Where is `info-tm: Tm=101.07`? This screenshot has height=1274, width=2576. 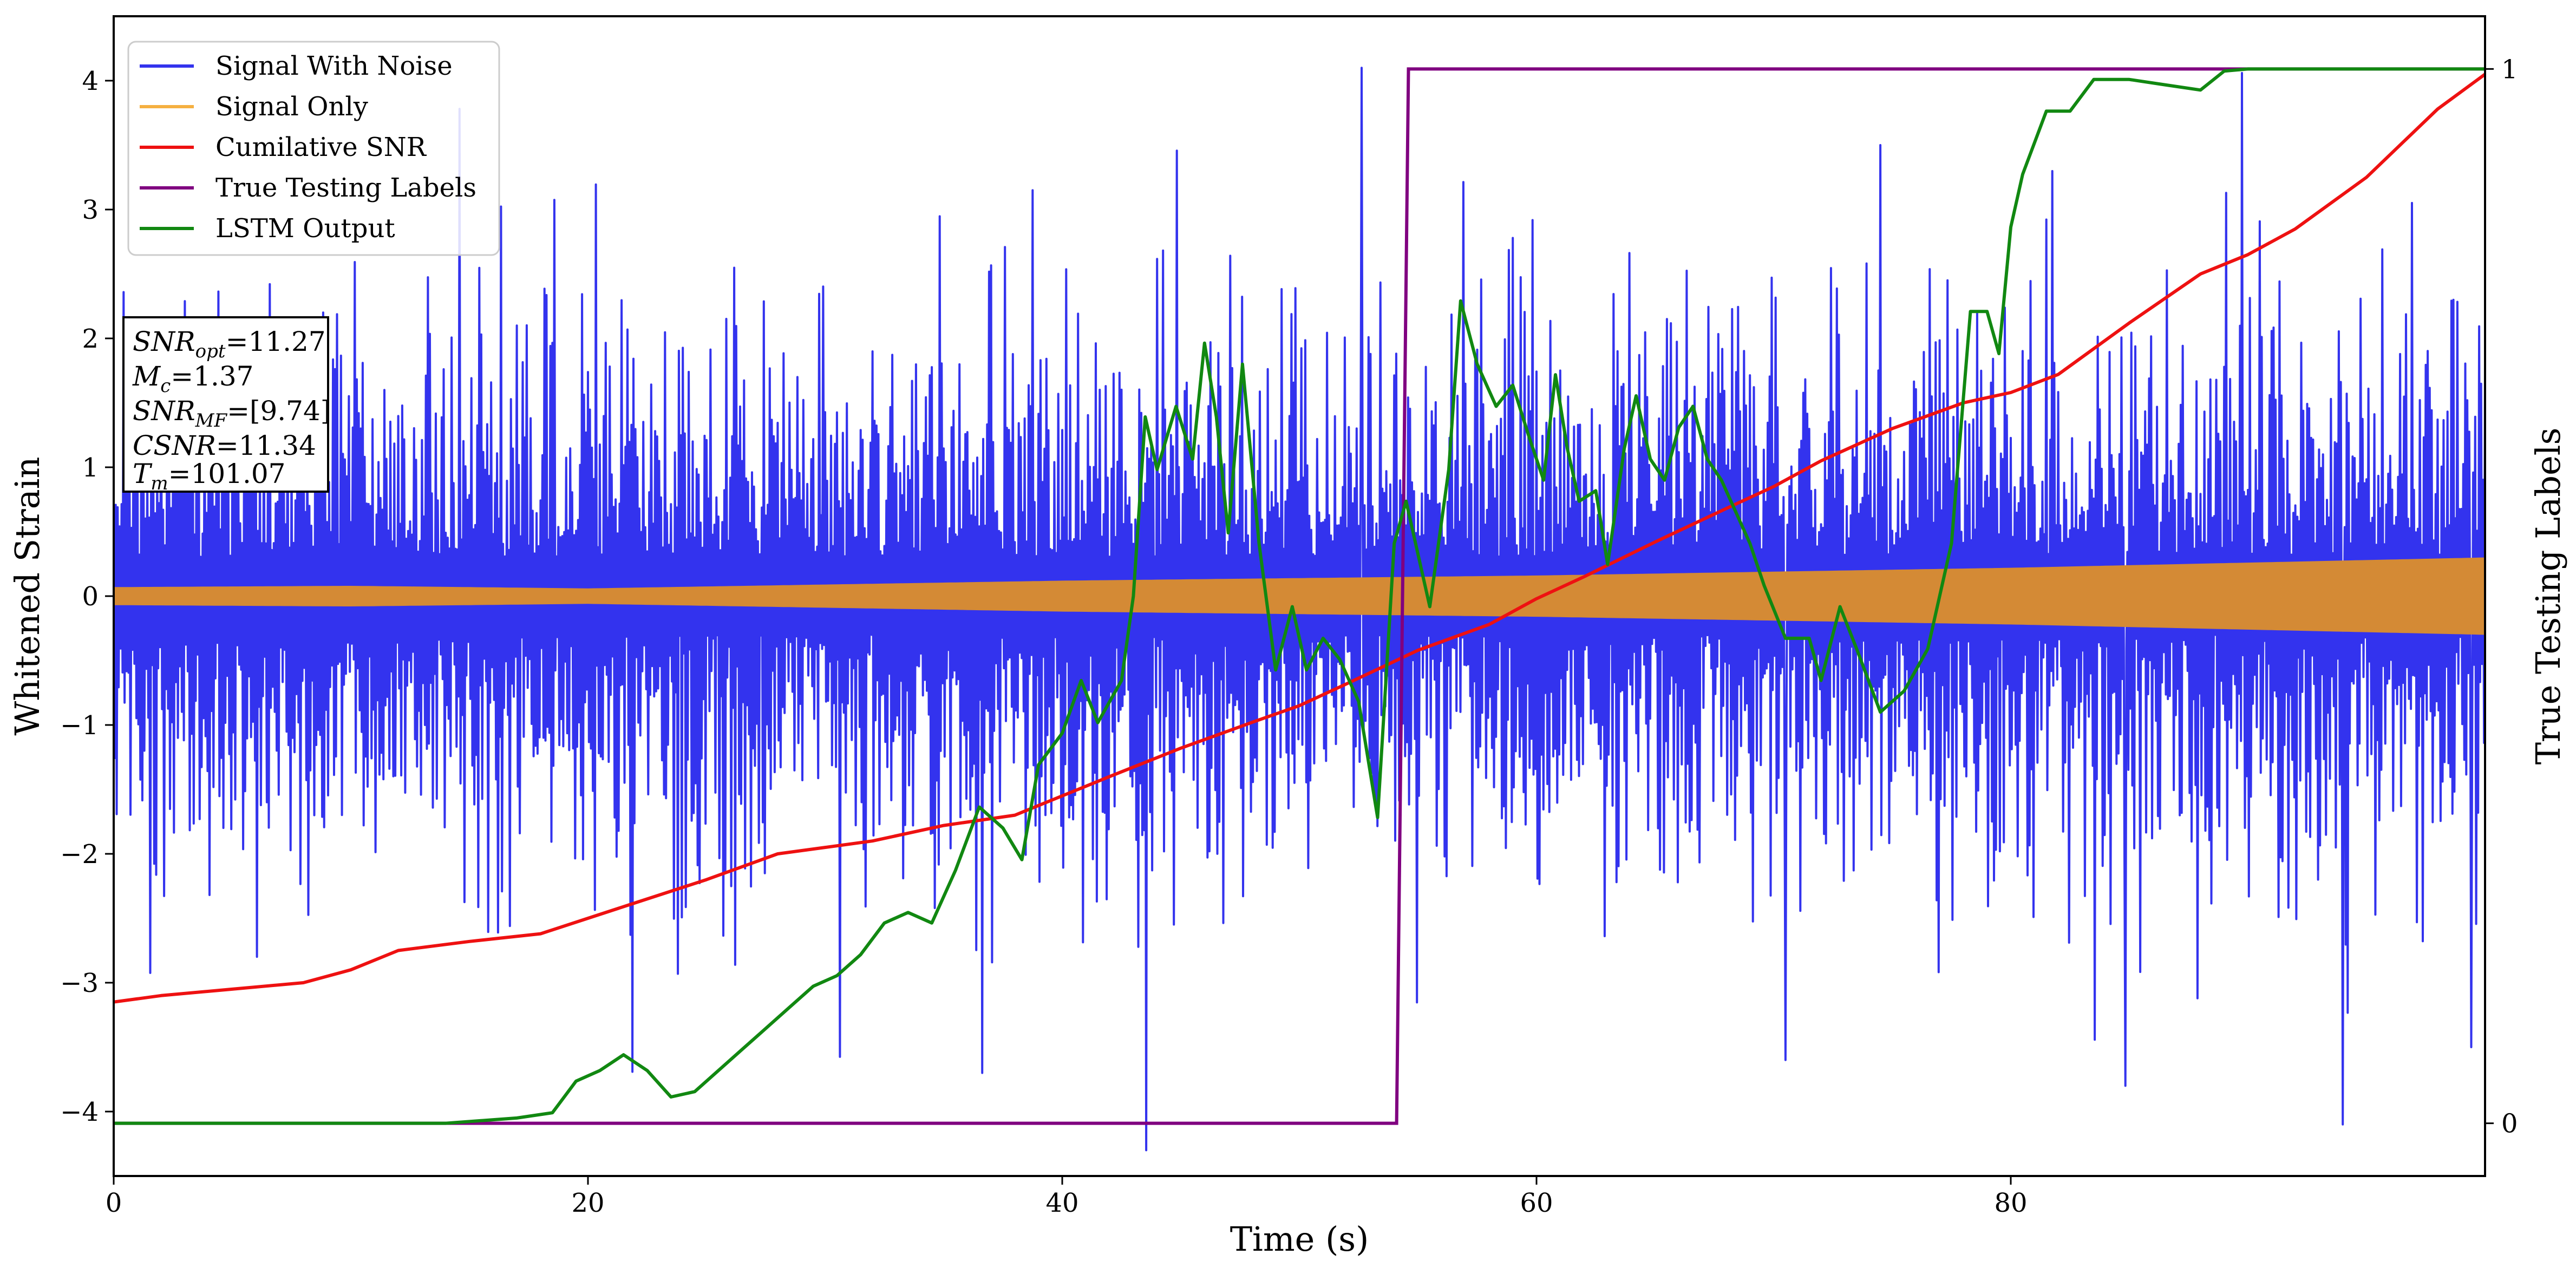 info-tm: Tm=101.07 is located at coordinates (209, 476).